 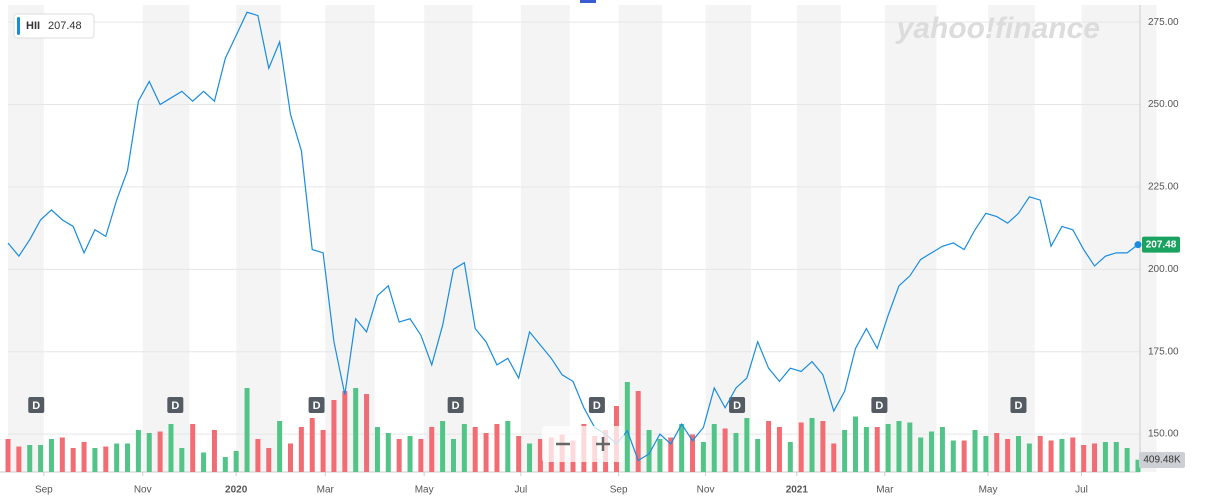 I want to click on x-tick-label: Nov, so click(x=143, y=490).